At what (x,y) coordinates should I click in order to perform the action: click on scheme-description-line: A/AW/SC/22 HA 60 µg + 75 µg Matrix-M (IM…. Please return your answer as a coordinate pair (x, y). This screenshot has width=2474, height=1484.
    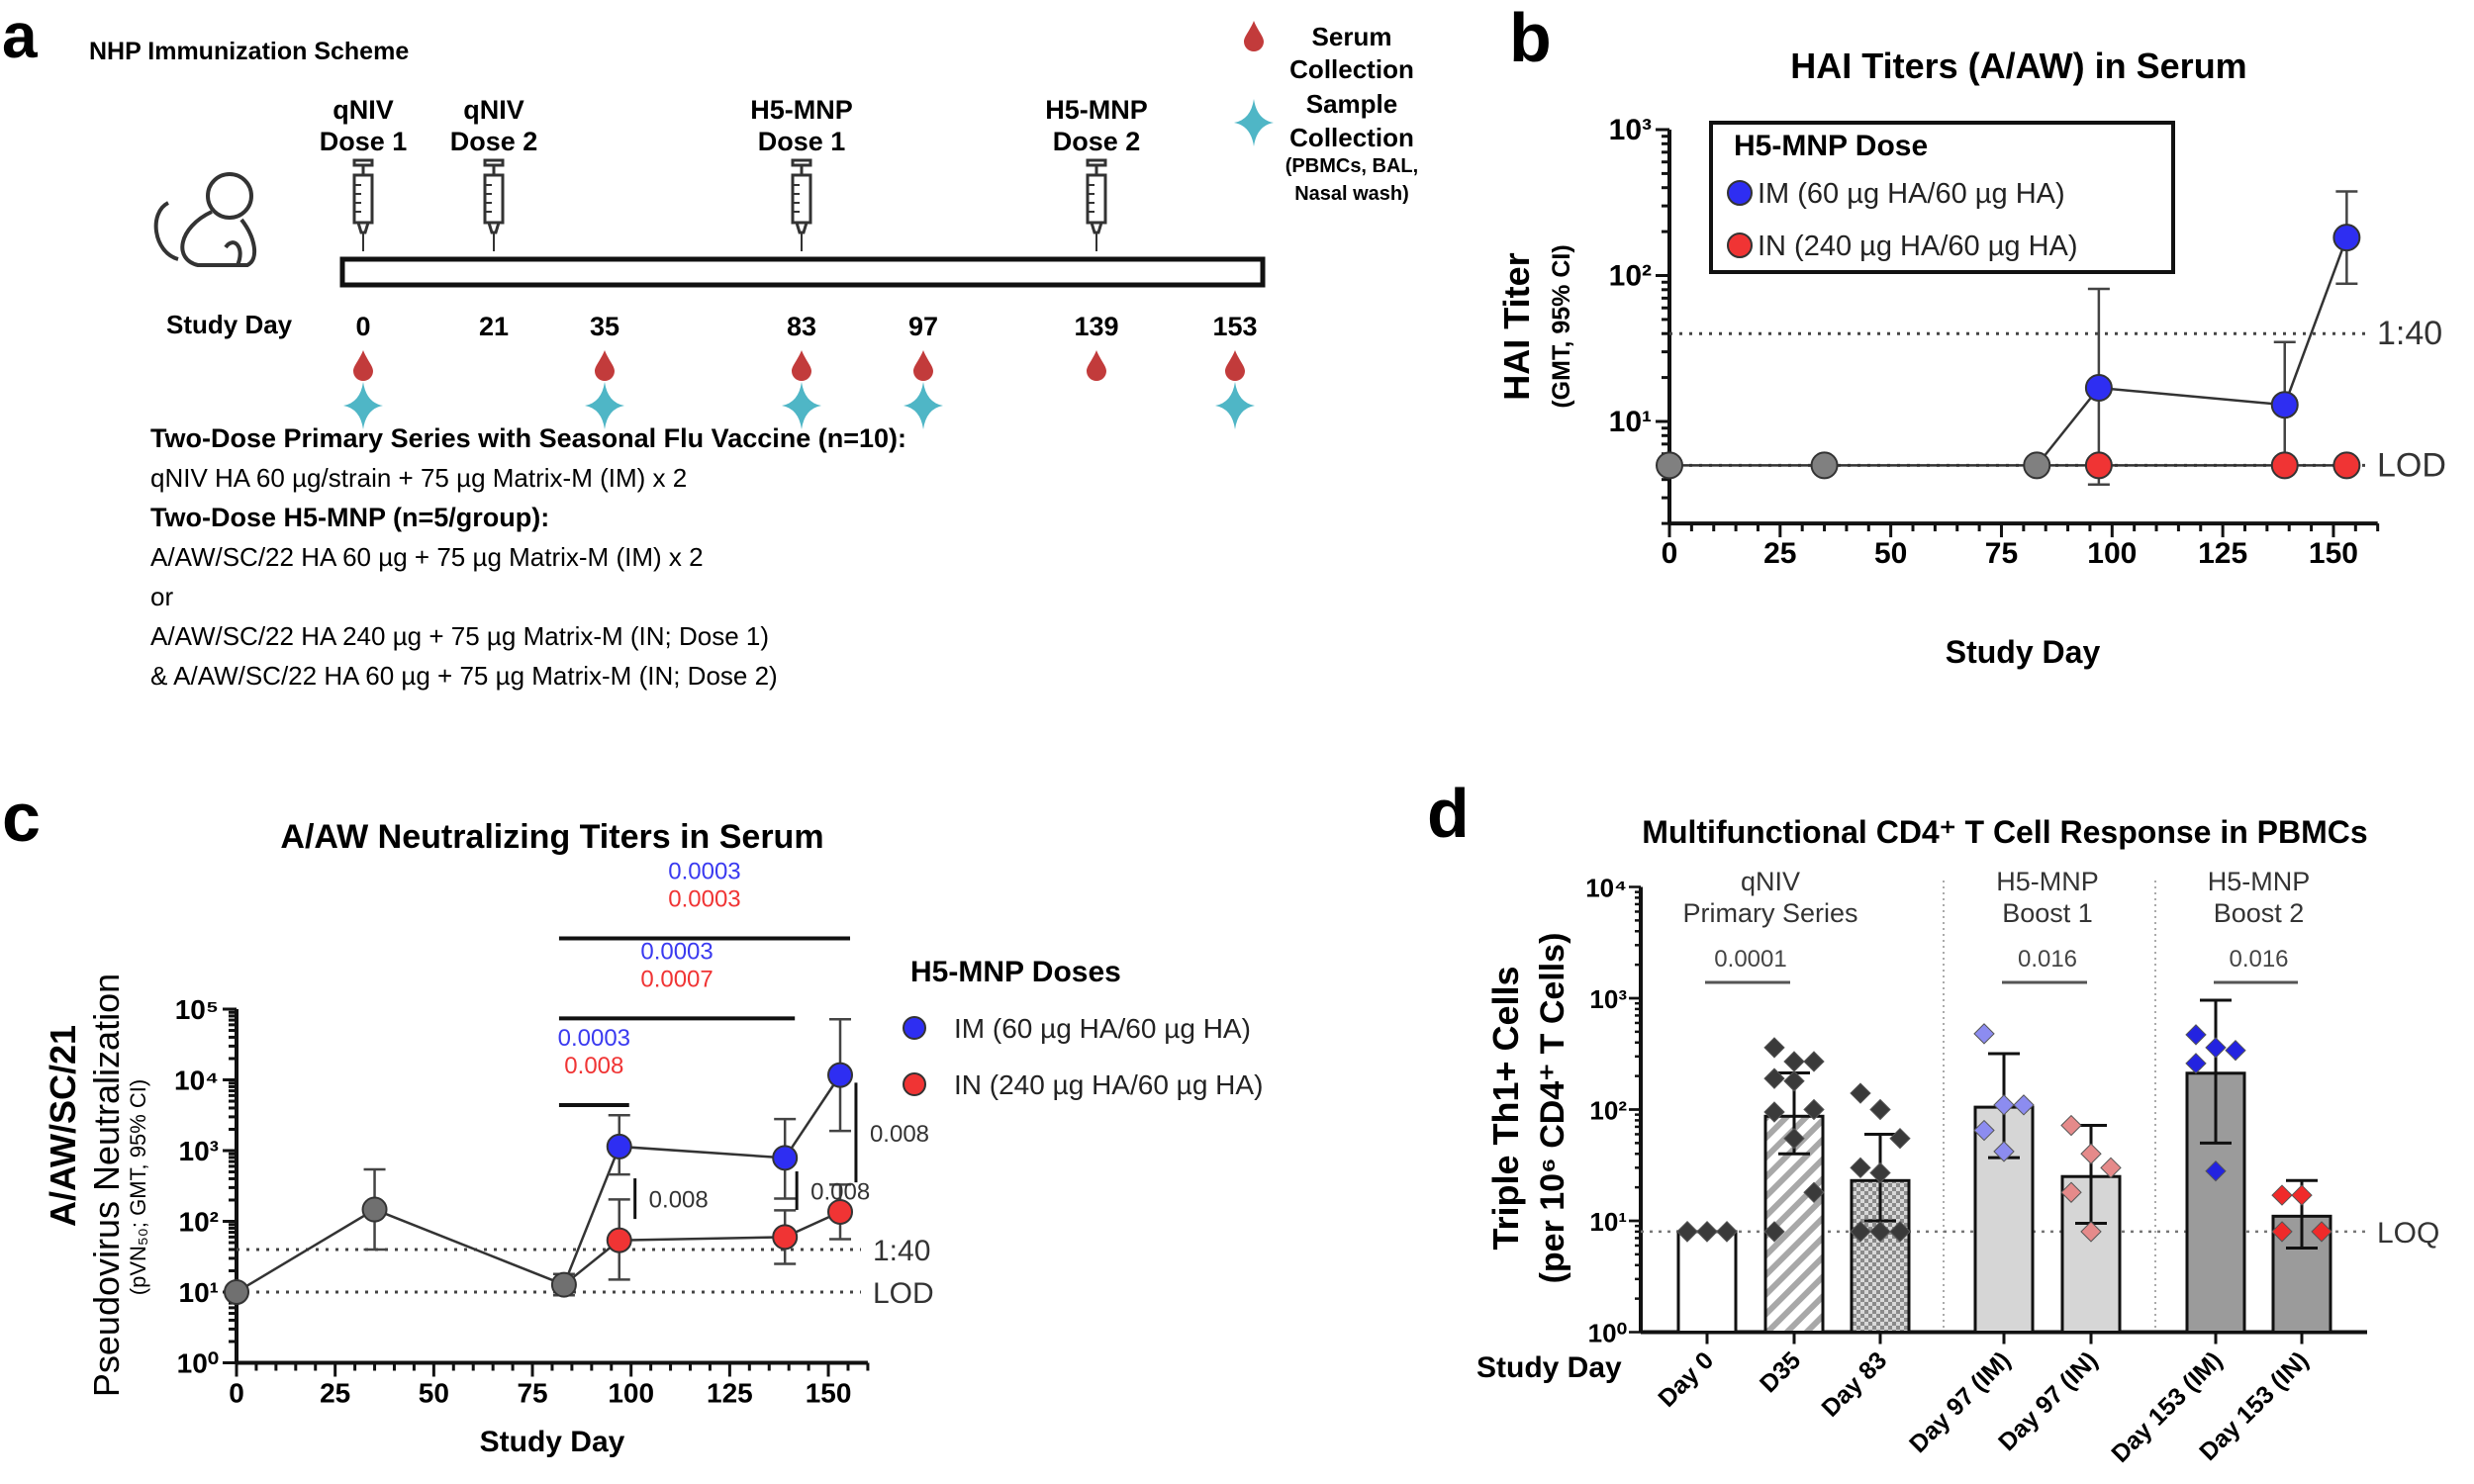
    Looking at the image, I should click on (427, 557).